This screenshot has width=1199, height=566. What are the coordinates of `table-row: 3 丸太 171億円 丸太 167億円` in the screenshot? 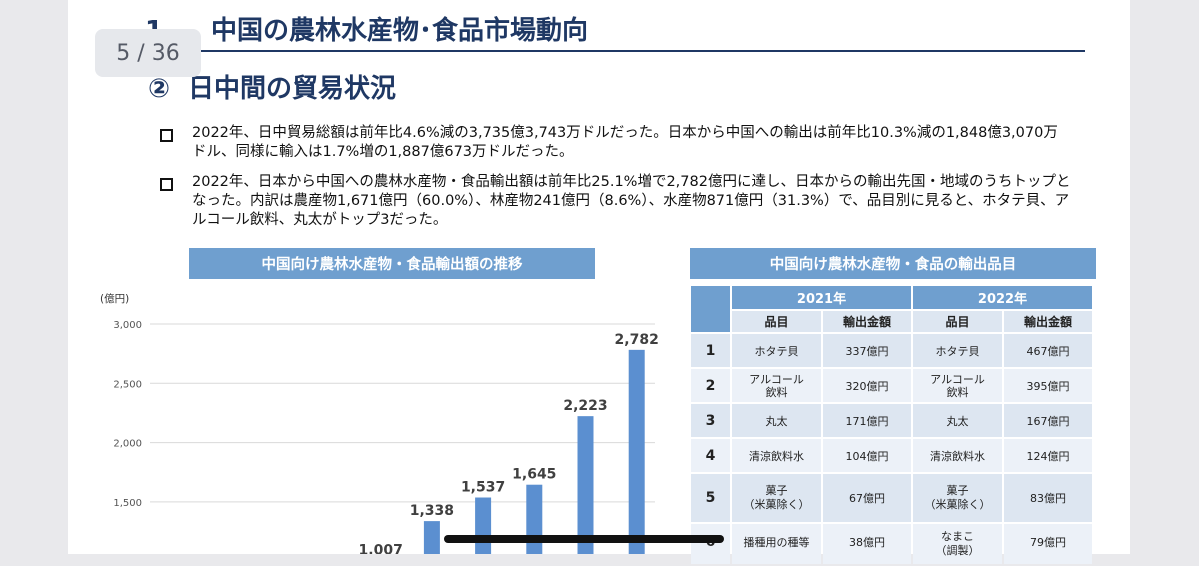 It's located at (891, 420).